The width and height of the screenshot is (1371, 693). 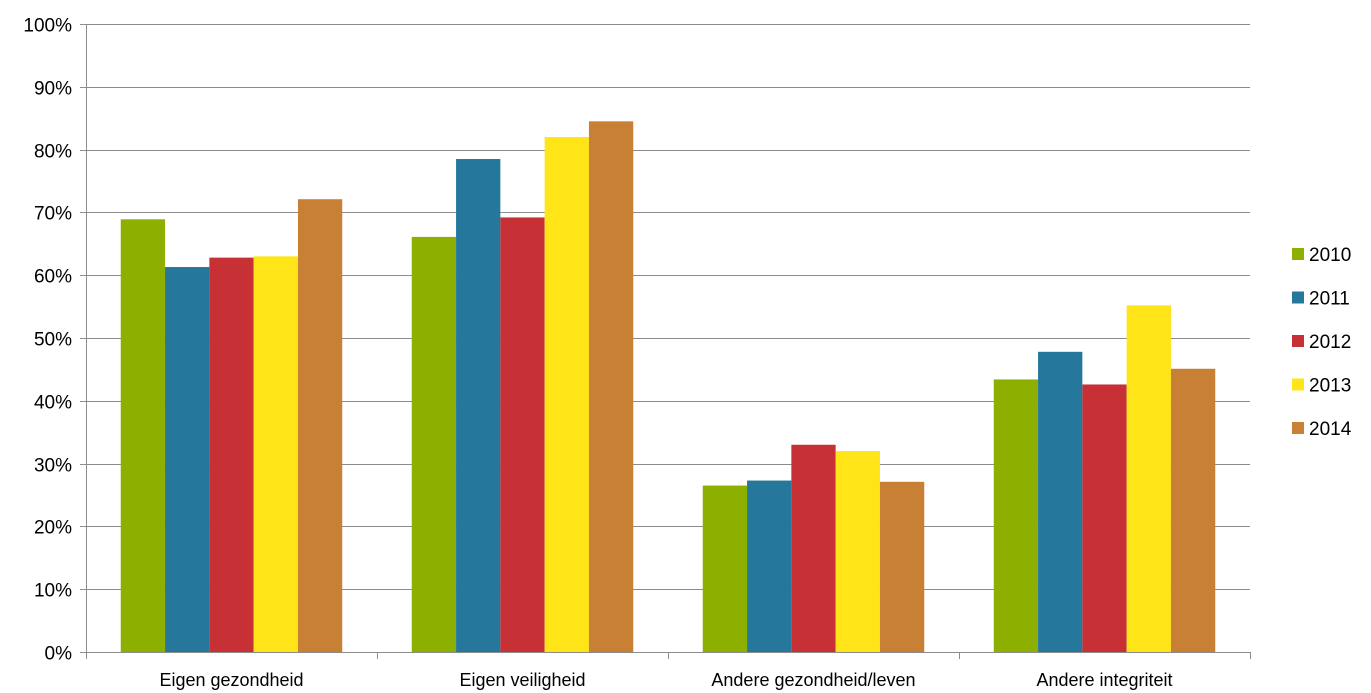 What do you see at coordinates (53, 528) in the screenshot?
I see `y-tick-label: 20%` at bounding box center [53, 528].